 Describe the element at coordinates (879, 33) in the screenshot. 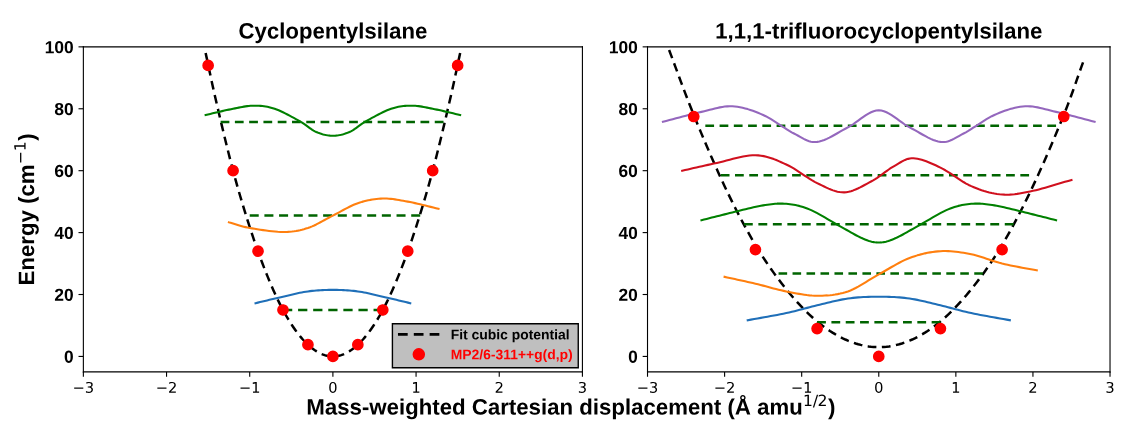

I see `chart-title: 1,1,1-trifluorocyclopentylsilane` at that location.